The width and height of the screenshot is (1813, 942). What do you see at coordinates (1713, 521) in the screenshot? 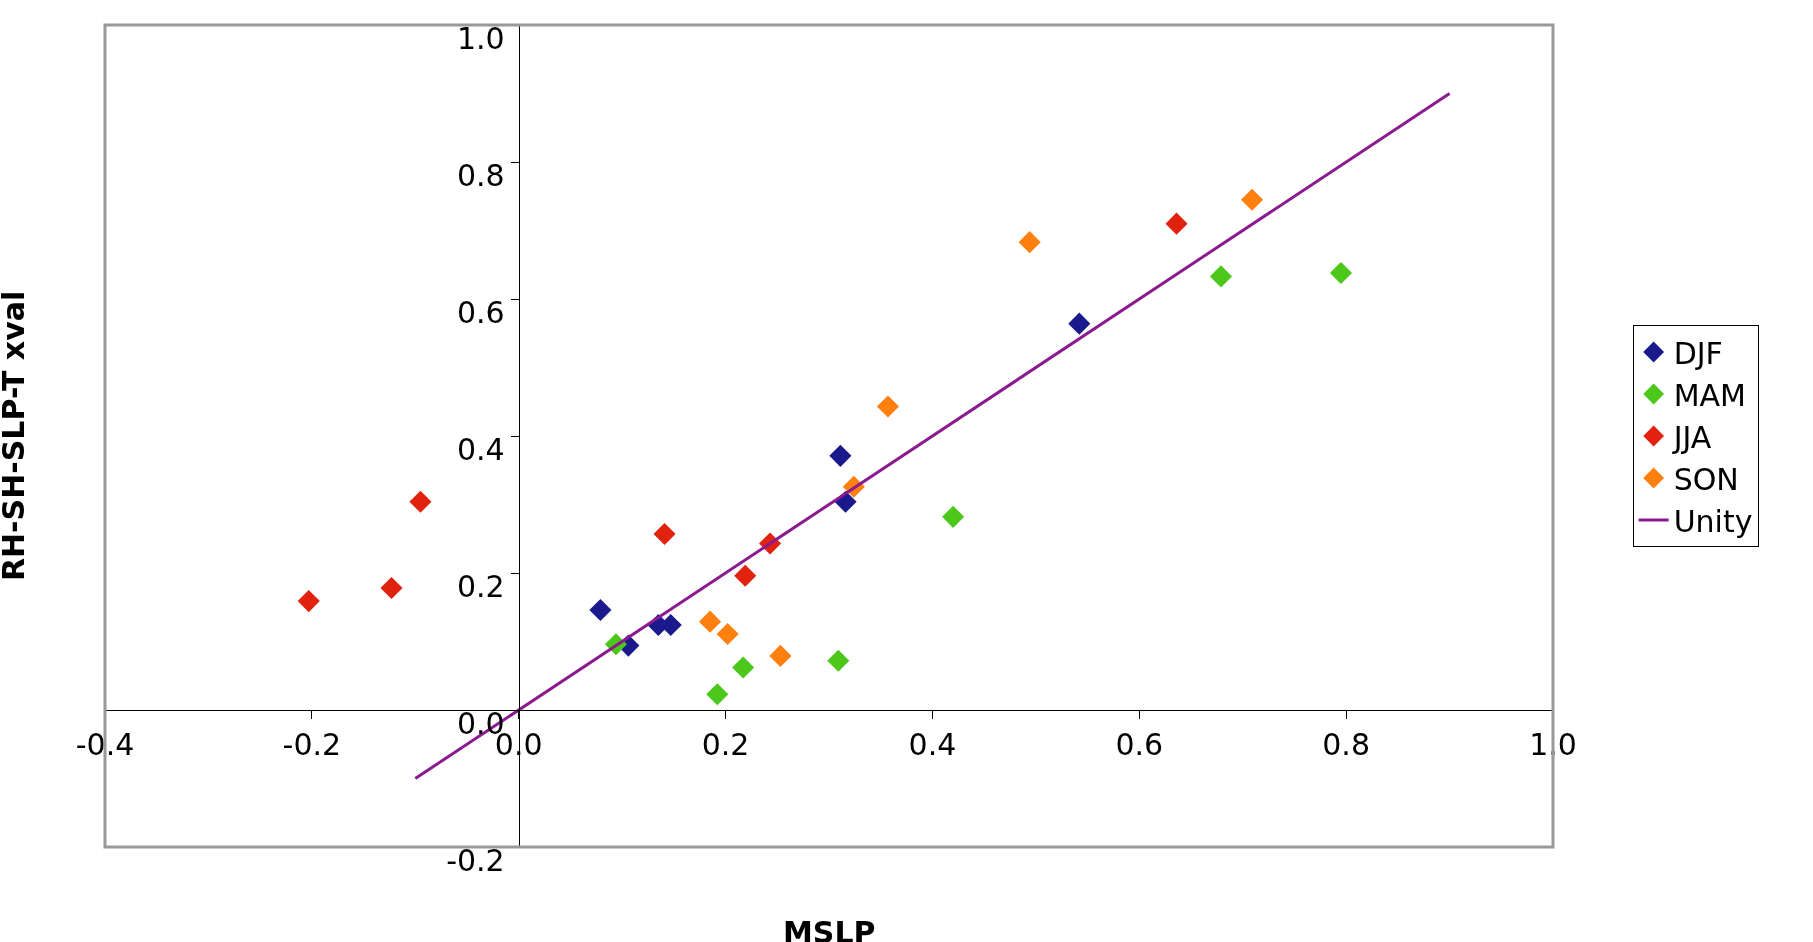
I see `legend-label: Unity` at bounding box center [1713, 521].